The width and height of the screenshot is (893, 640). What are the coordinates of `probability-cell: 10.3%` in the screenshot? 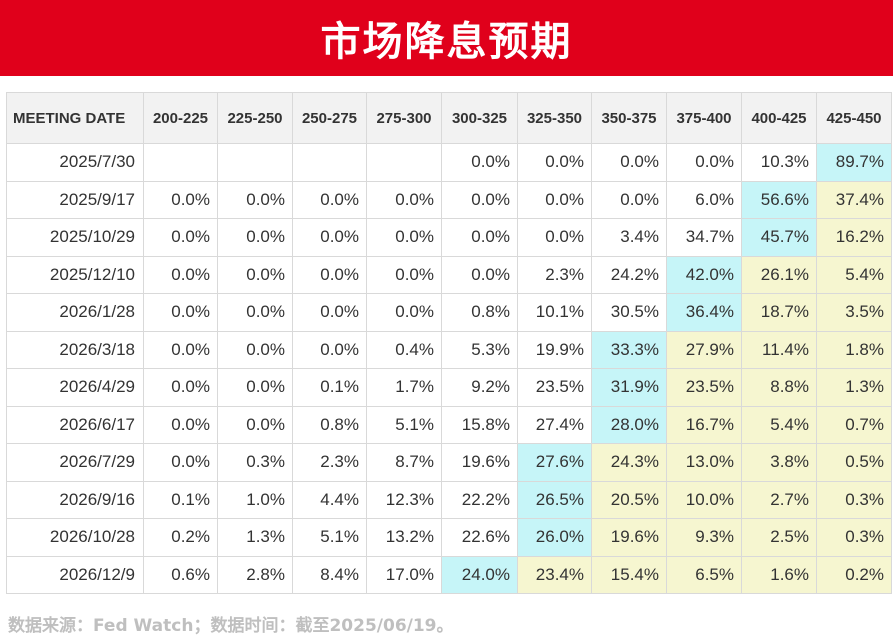 It's located at (779, 162).